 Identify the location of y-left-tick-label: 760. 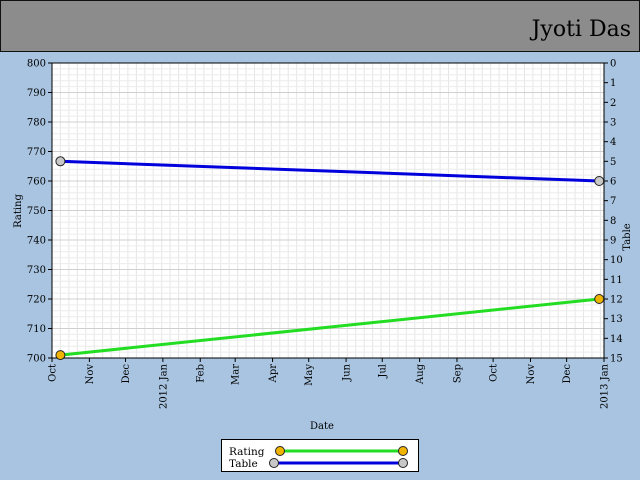
(36, 182).